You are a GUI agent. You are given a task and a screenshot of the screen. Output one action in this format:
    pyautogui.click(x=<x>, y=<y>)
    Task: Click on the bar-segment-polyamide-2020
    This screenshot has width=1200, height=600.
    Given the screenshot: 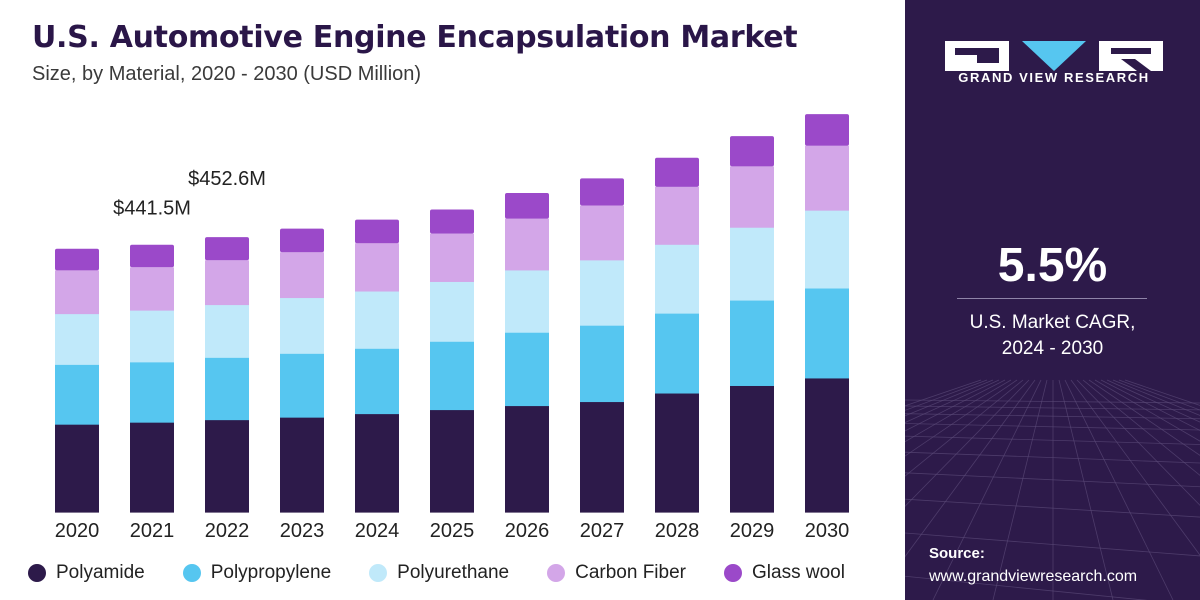 What is the action you would take?
    pyautogui.click(x=77, y=468)
    